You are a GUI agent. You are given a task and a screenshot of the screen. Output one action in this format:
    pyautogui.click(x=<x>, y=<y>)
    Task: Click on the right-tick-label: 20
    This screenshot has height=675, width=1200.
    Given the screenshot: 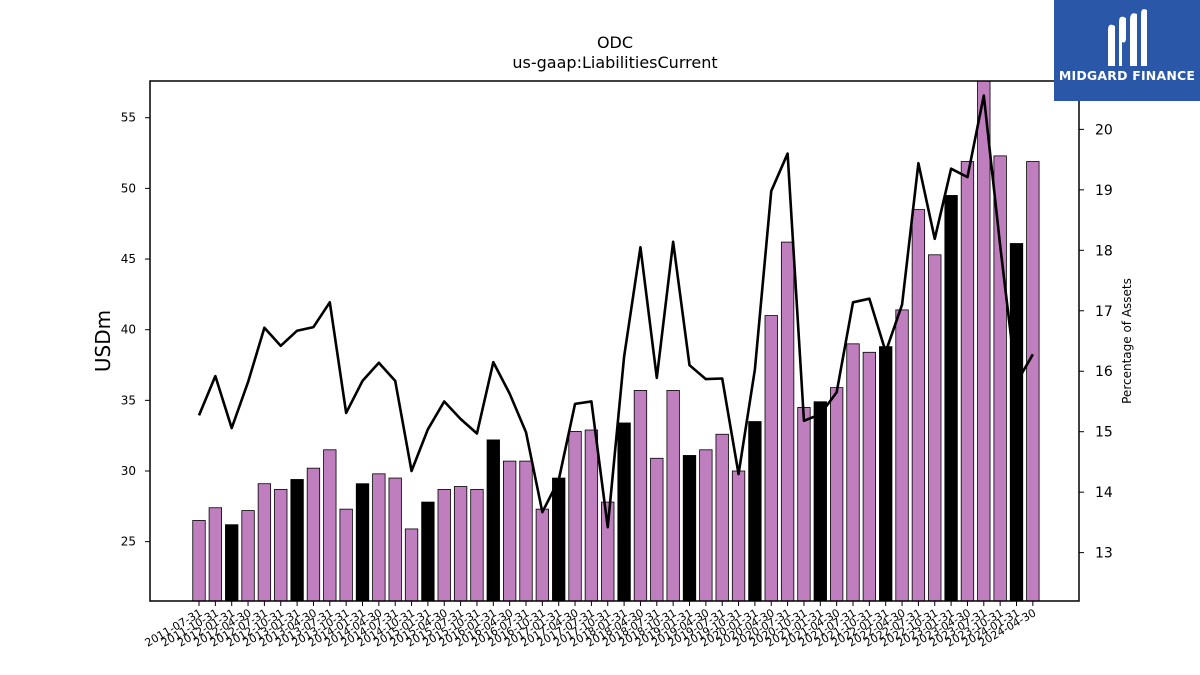 What is the action you would take?
    pyautogui.click(x=1104, y=130)
    